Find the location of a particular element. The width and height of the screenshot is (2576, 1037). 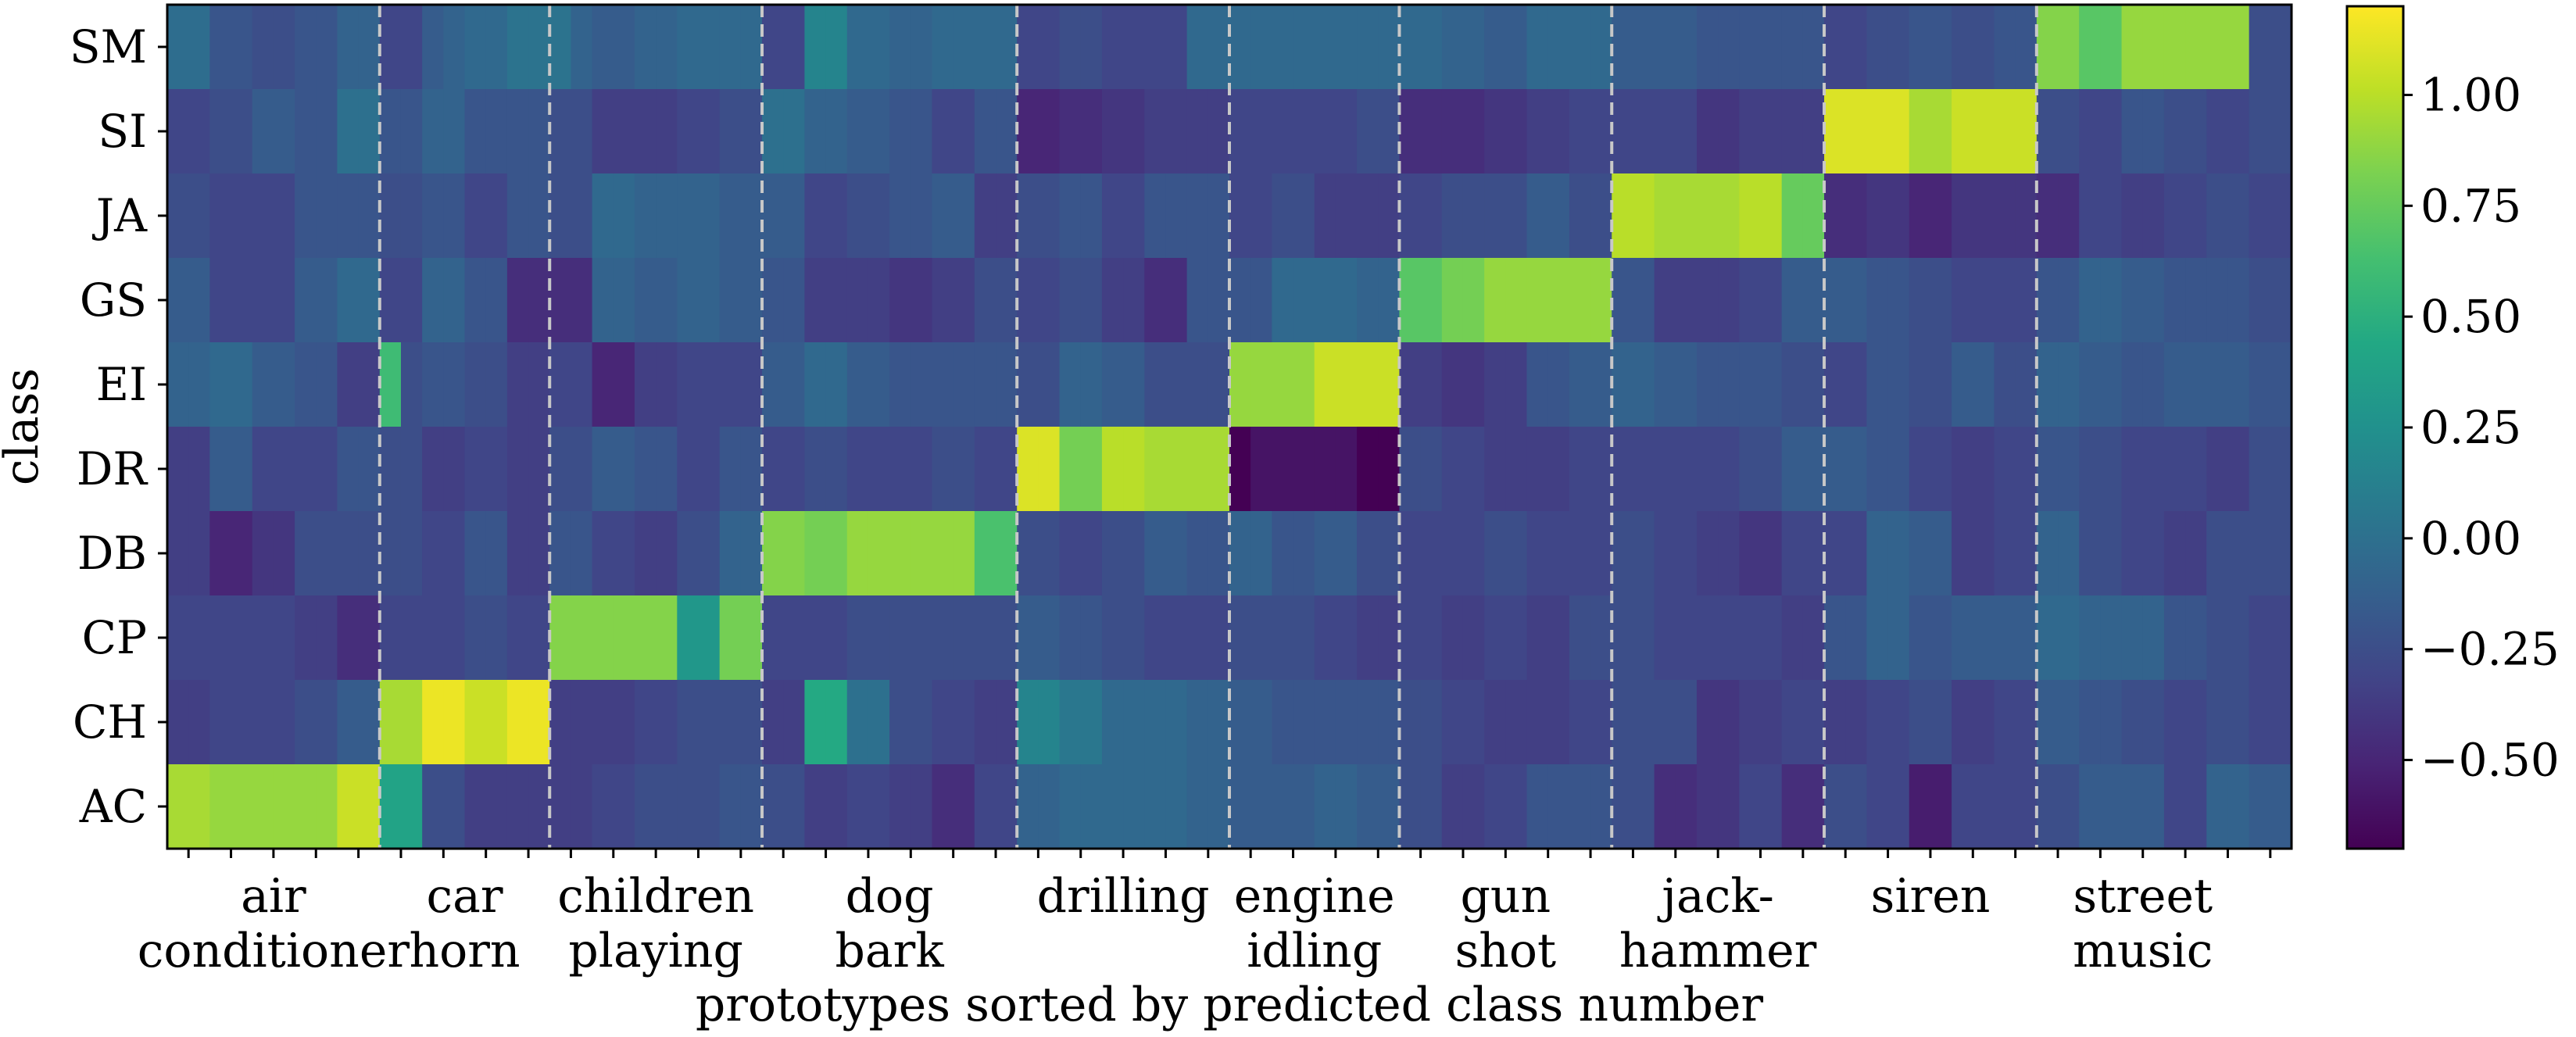

x-group-label: idling is located at coordinates (1314, 951).